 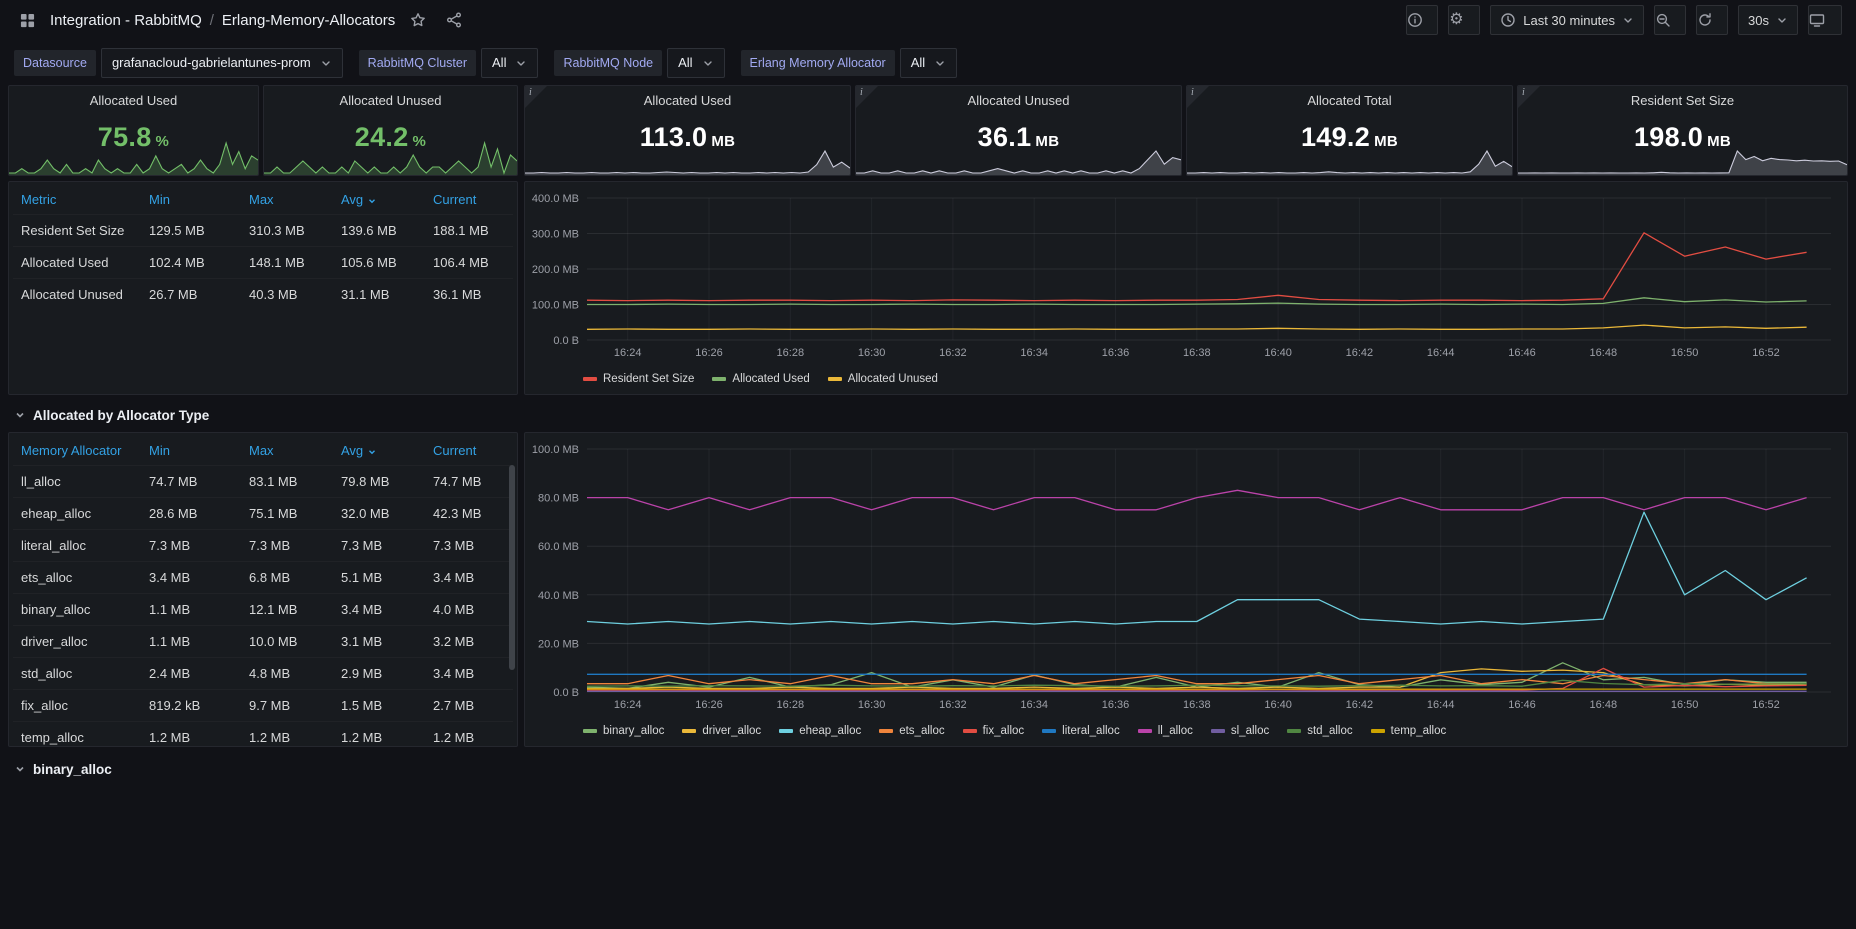 What do you see at coordinates (1018, 100) in the screenshot?
I see `panel-title: Allocated Unused` at bounding box center [1018, 100].